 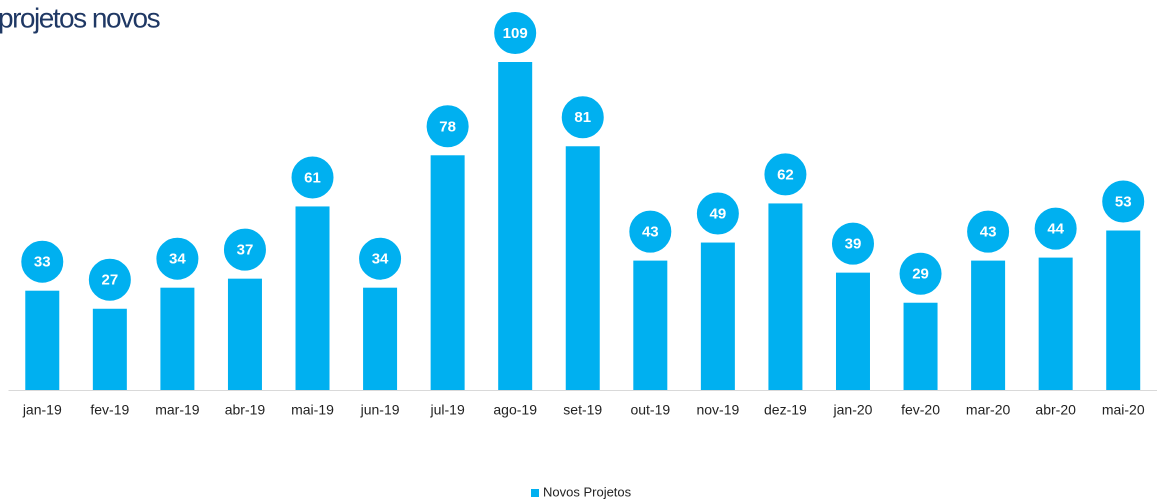 I want to click on data-label: 81, so click(x=582, y=117).